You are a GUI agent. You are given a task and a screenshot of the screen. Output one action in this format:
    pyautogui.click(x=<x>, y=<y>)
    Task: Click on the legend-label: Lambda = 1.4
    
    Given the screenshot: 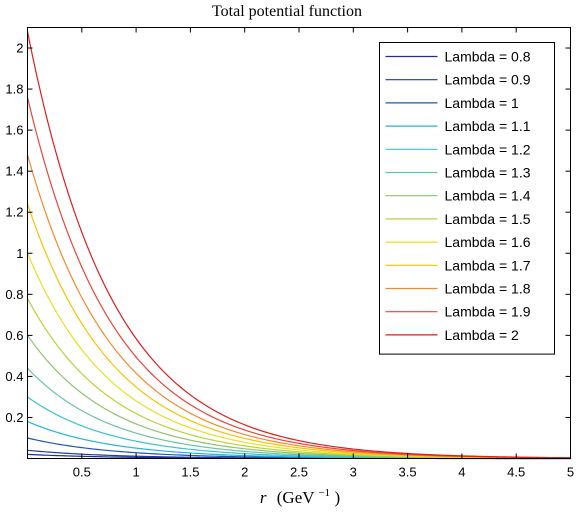 What is the action you would take?
    pyautogui.click(x=488, y=196)
    